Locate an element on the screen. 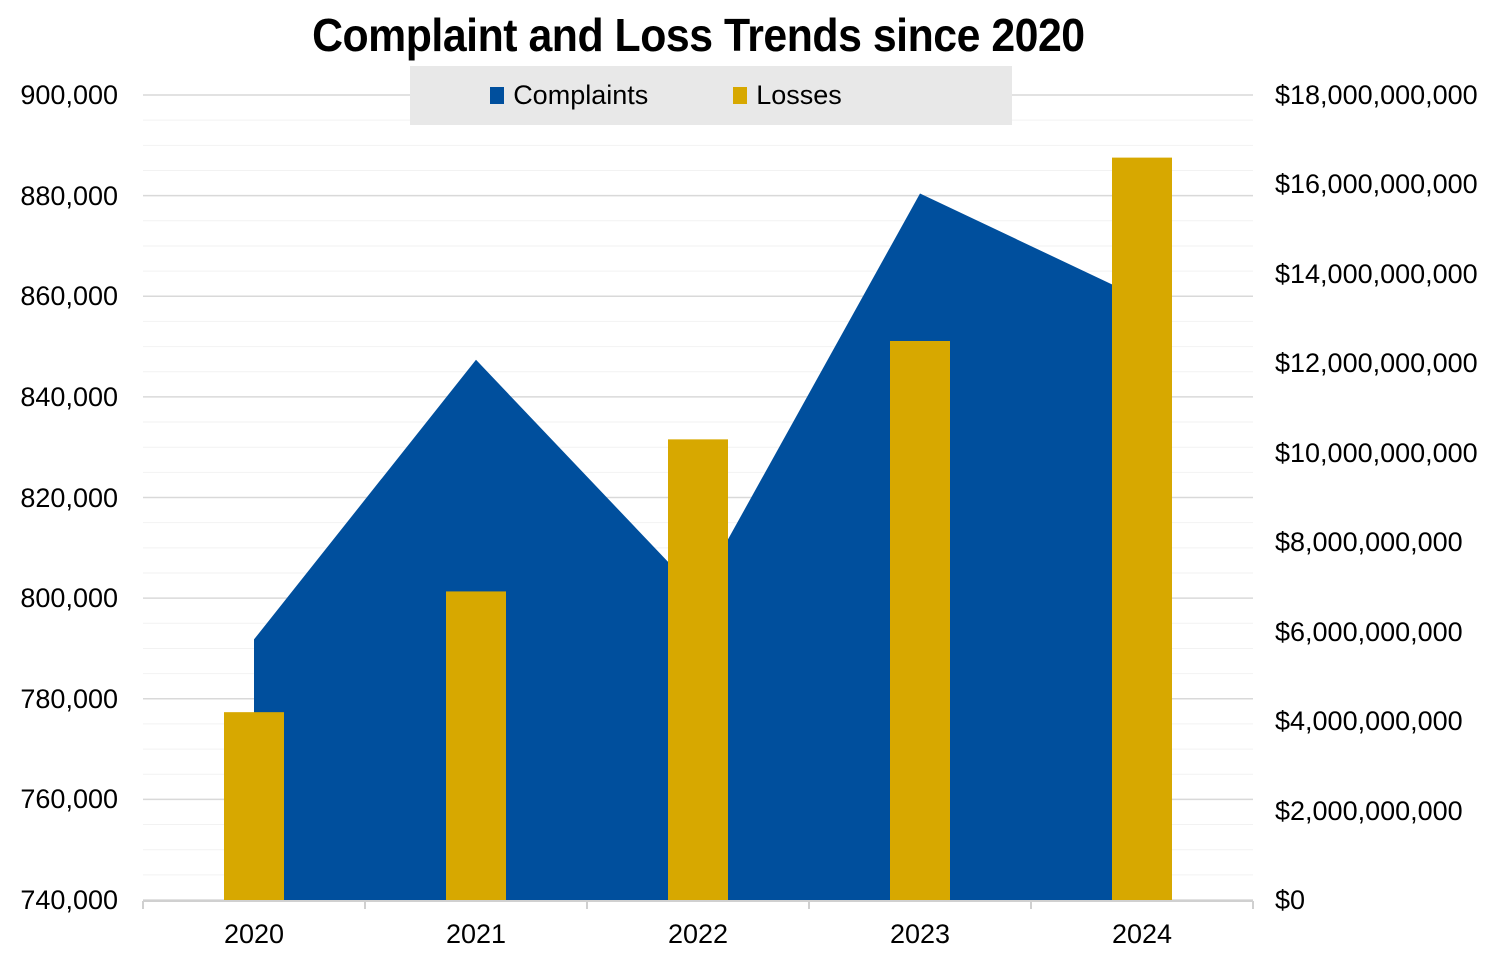 This screenshot has width=1500, height=967. chart-title: Complaint and Loss Trends since 2020 is located at coordinates (698, 35).